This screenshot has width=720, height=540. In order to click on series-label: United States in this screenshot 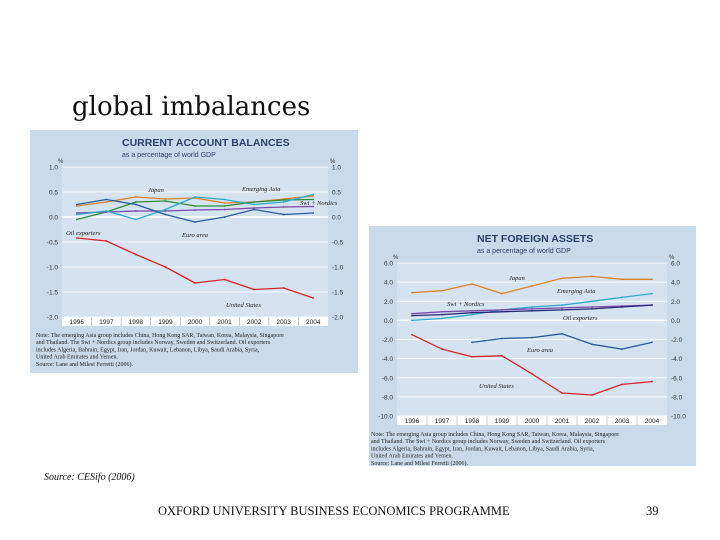, I will do `click(243, 305)`.